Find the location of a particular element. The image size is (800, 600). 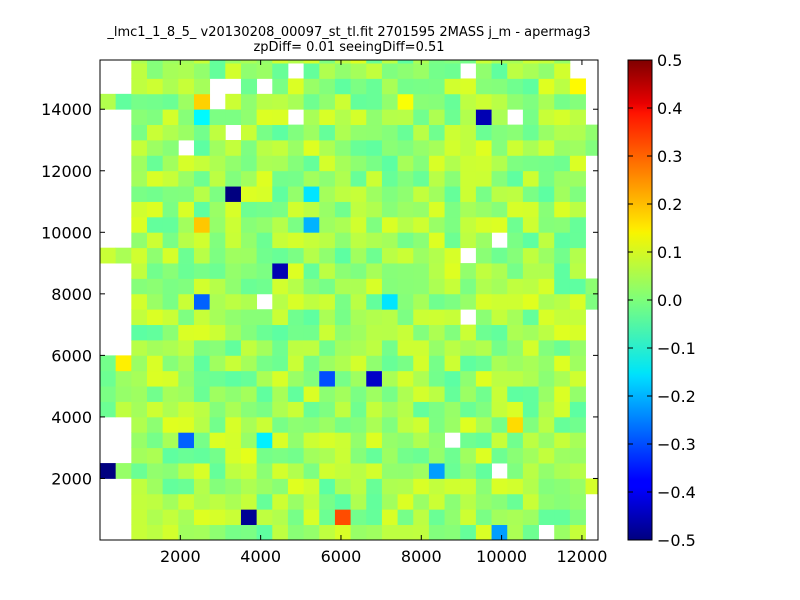

y-tick-label: 14000 is located at coordinates (66, 109).